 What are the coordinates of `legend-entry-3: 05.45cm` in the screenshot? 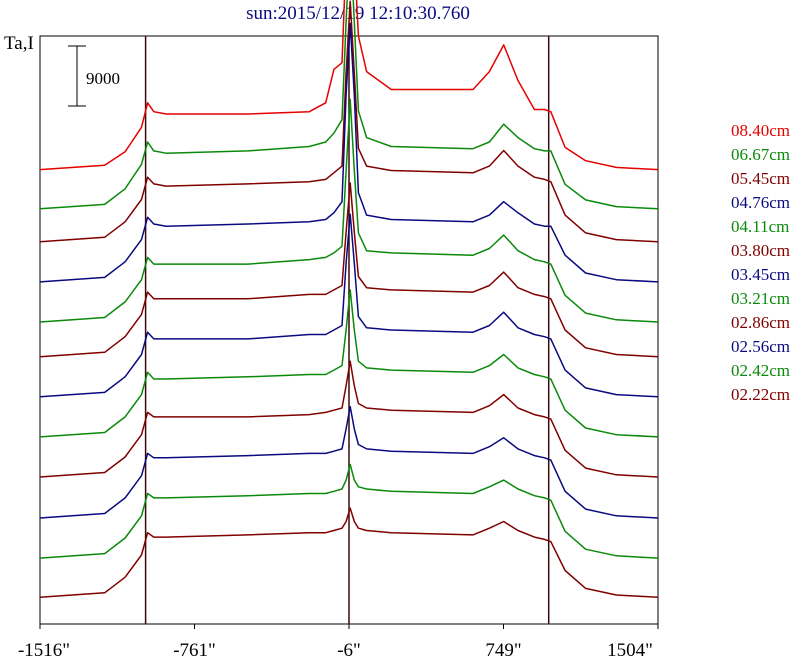 It's located at (760, 178).